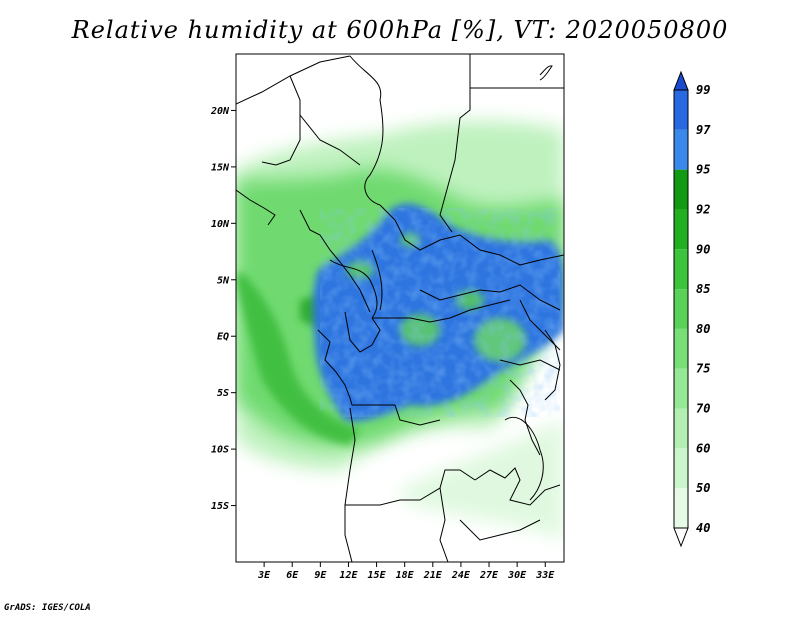 The width and height of the screenshot is (800, 618). I want to click on colorbar-level-label: 97, so click(703, 130).